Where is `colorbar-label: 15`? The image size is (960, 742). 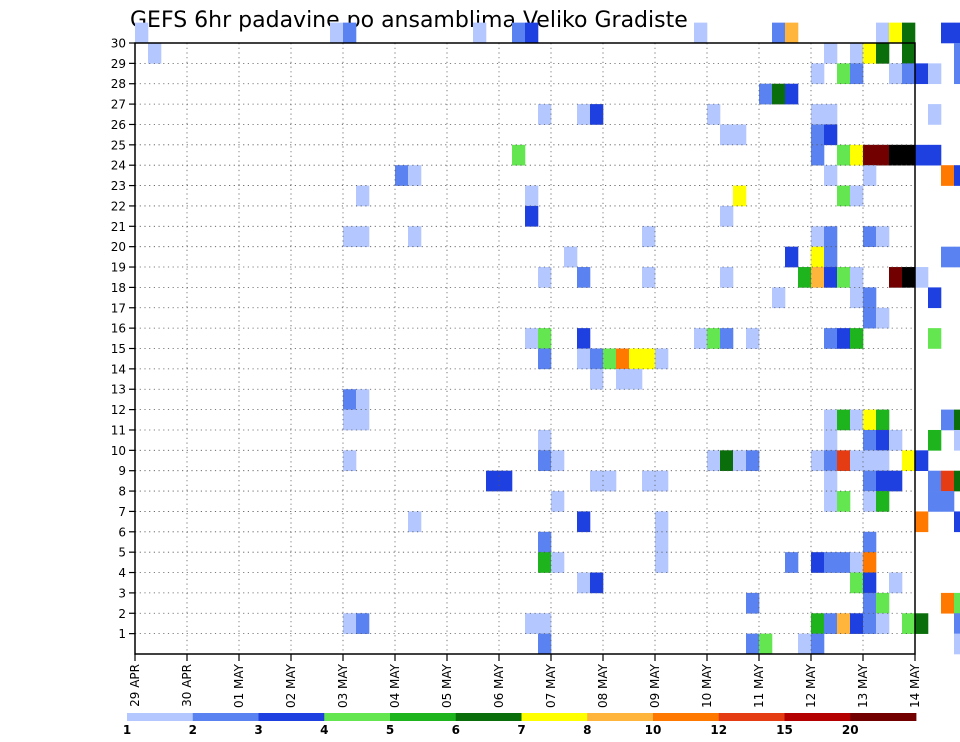 colorbar-label: 15 is located at coordinates (784, 730).